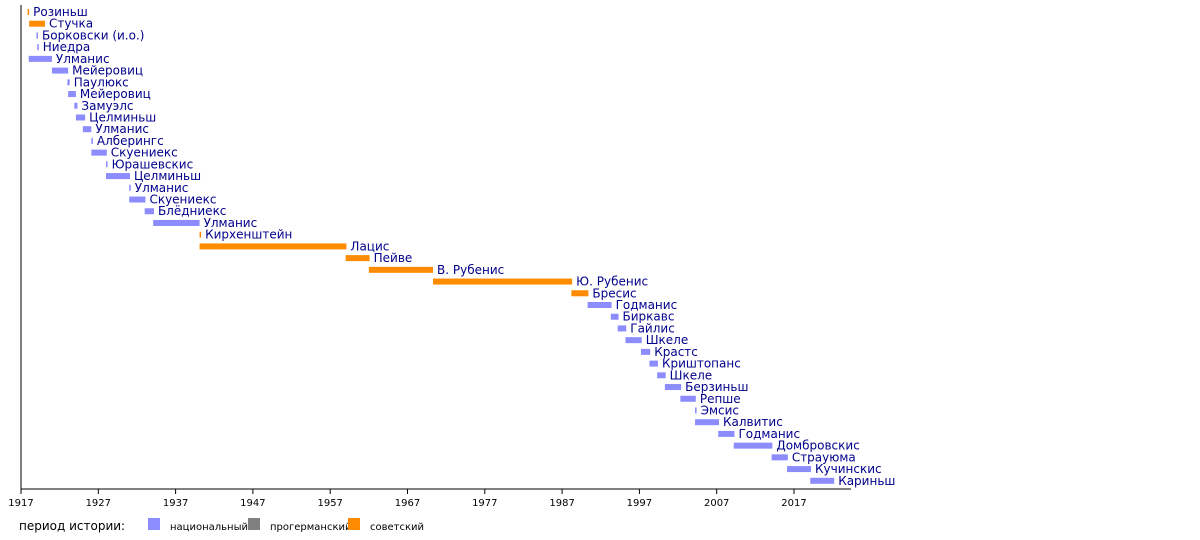 This screenshot has height=540, width=1200. What do you see at coordinates (93, 35) in the screenshot?
I see `bar-label: Борковски (и.о.)` at bounding box center [93, 35].